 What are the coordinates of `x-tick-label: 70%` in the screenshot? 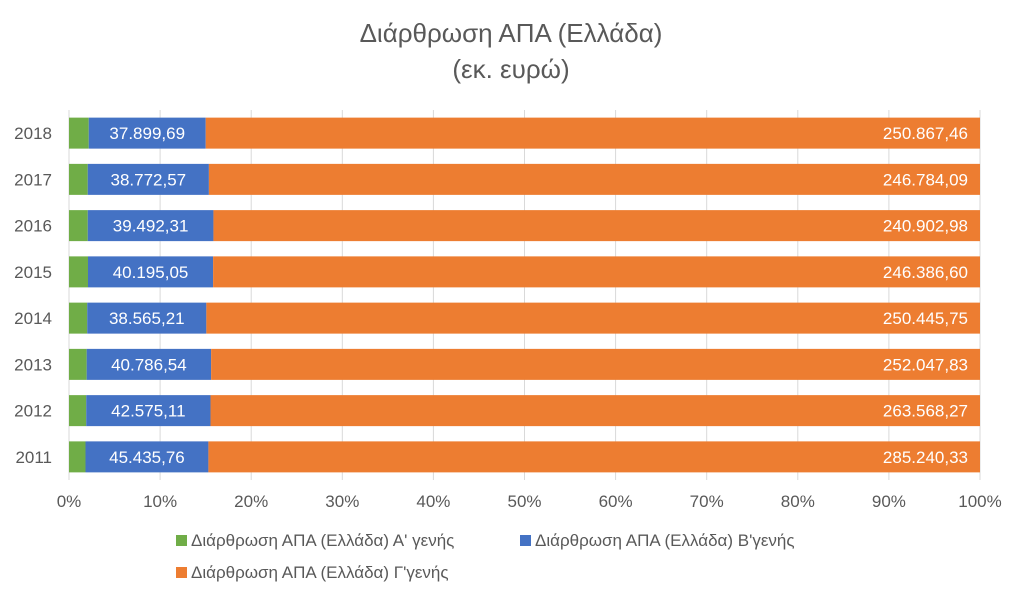 It's located at (707, 501).